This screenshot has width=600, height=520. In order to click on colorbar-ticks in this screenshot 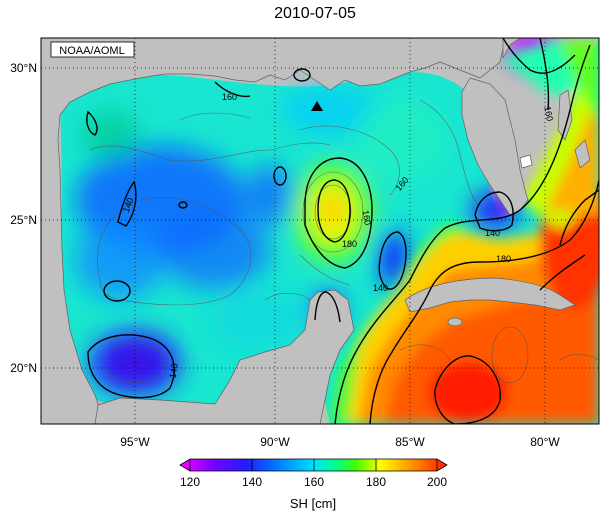, I will do `click(313, 465)`.